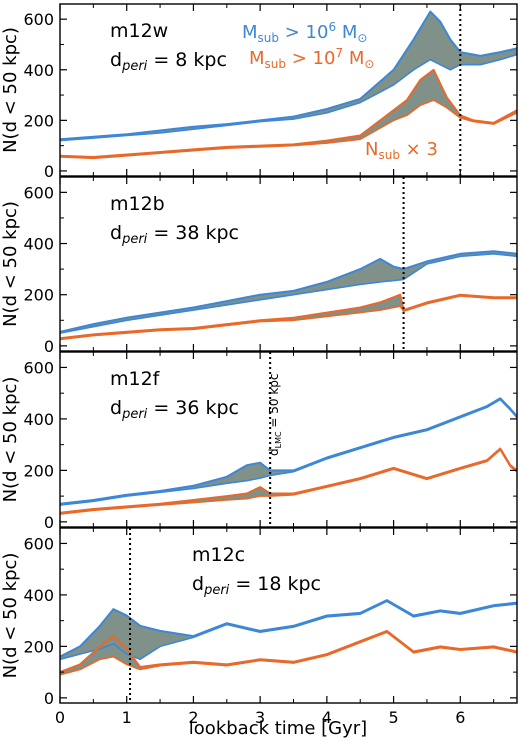 The height and width of the screenshot is (744, 520). What do you see at coordinates (311, 58) in the screenshot?
I see `legend-orange: Msub > 107 M⊙` at bounding box center [311, 58].